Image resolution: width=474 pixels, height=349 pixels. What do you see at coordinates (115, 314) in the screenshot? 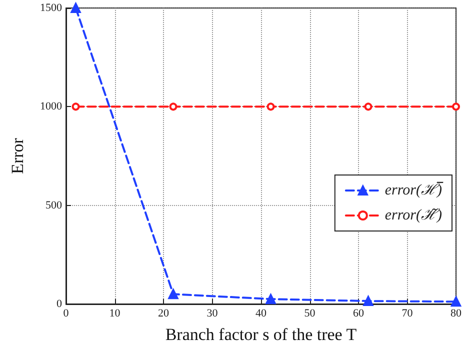
I see `x-tick-label: 10` at bounding box center [115, 314].